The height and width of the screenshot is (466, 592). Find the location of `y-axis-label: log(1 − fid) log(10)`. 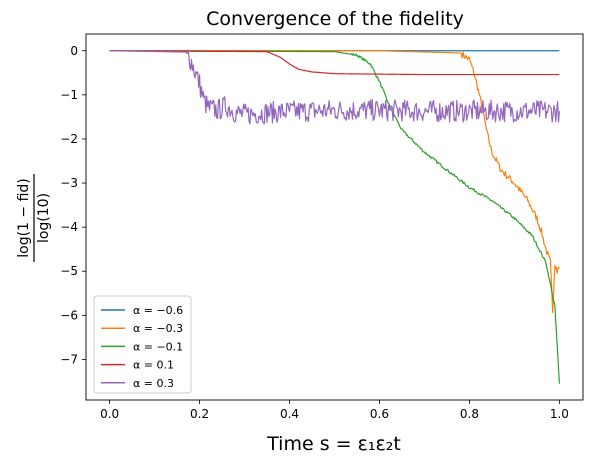

y-axis-label: log(1 − fid) log(10) is located at coordinates (34, 218).